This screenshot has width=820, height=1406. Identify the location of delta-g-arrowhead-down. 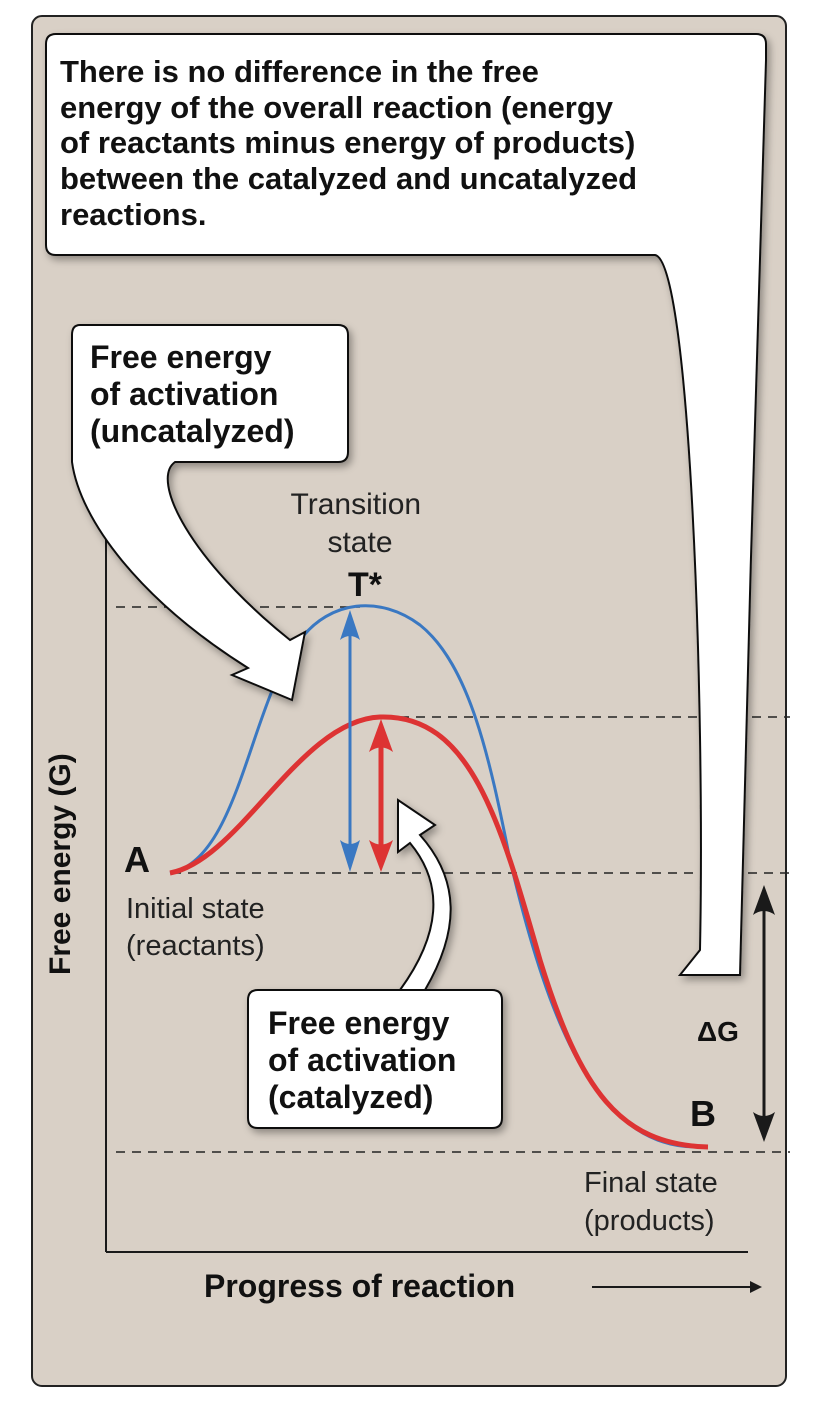
(764, 1127).